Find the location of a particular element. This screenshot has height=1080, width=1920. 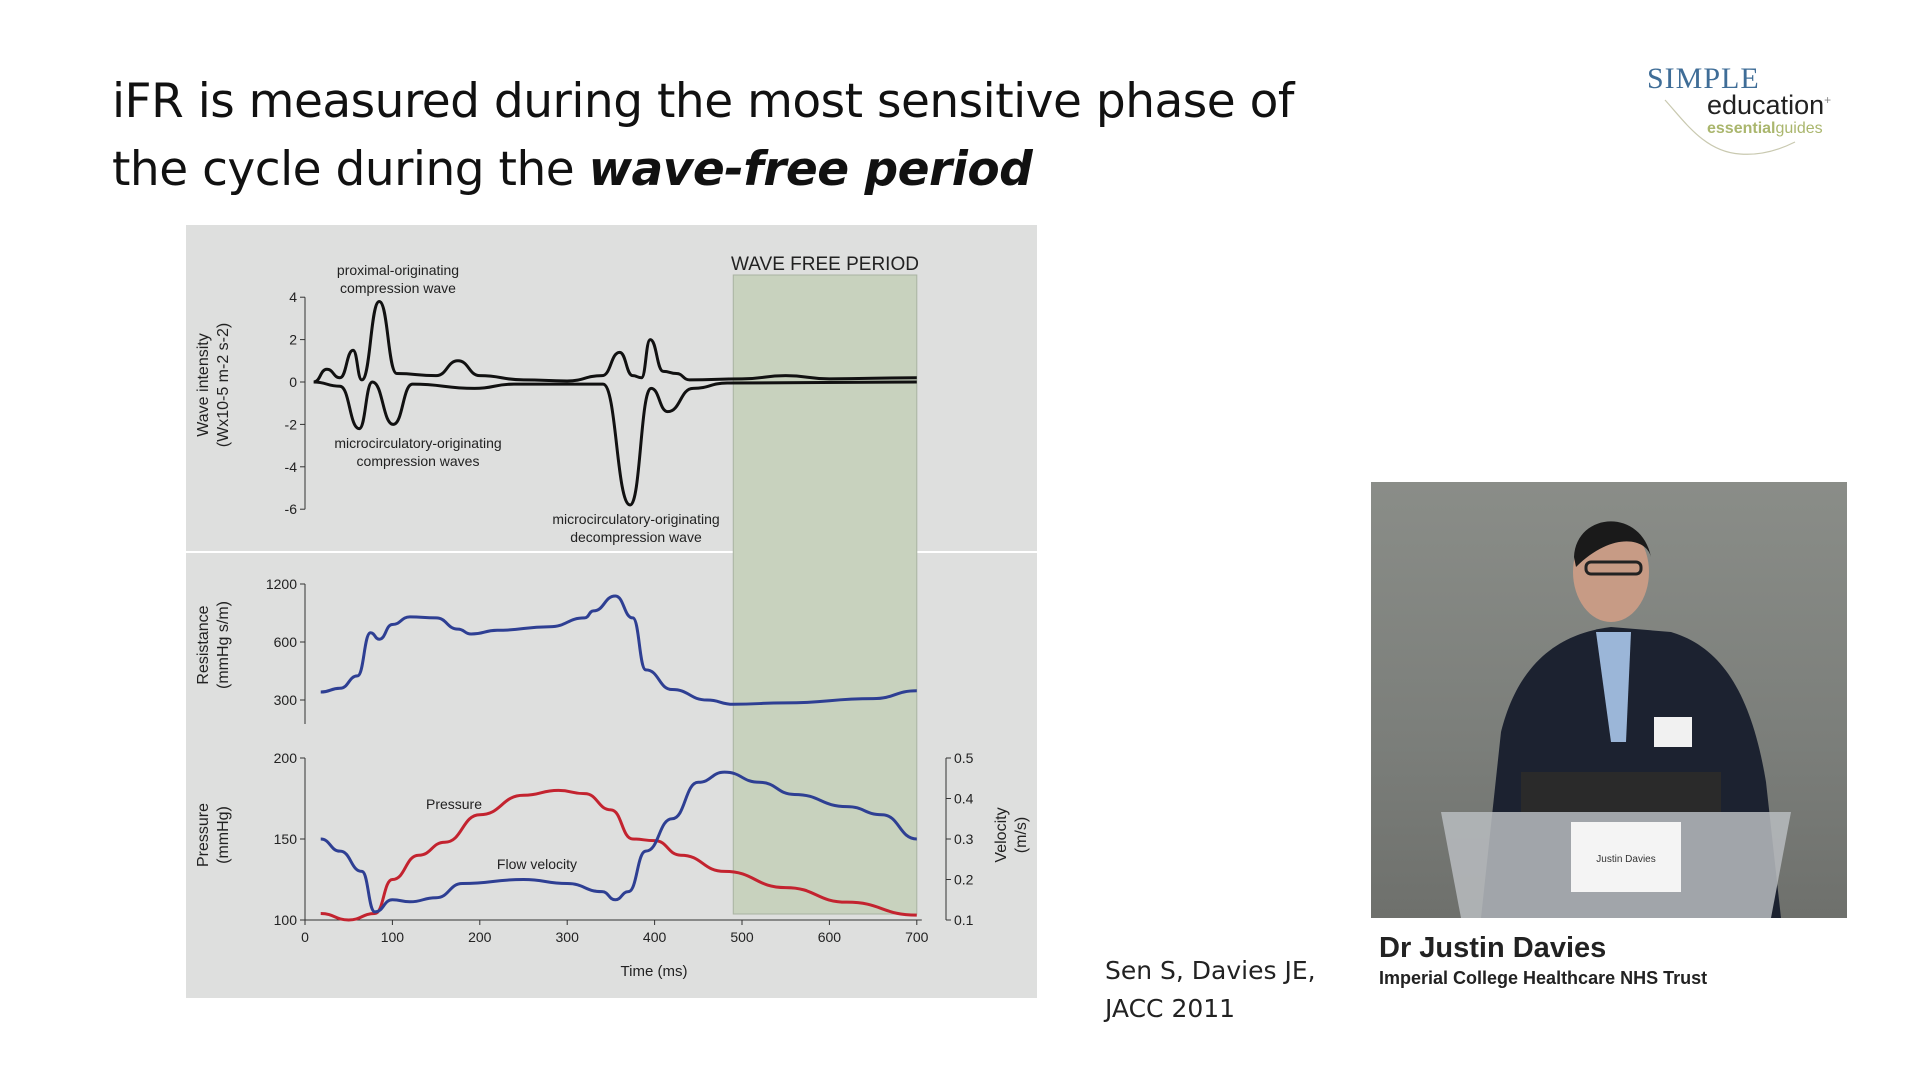

forward-wave-intensity-line is located at coordinates (615, 341).